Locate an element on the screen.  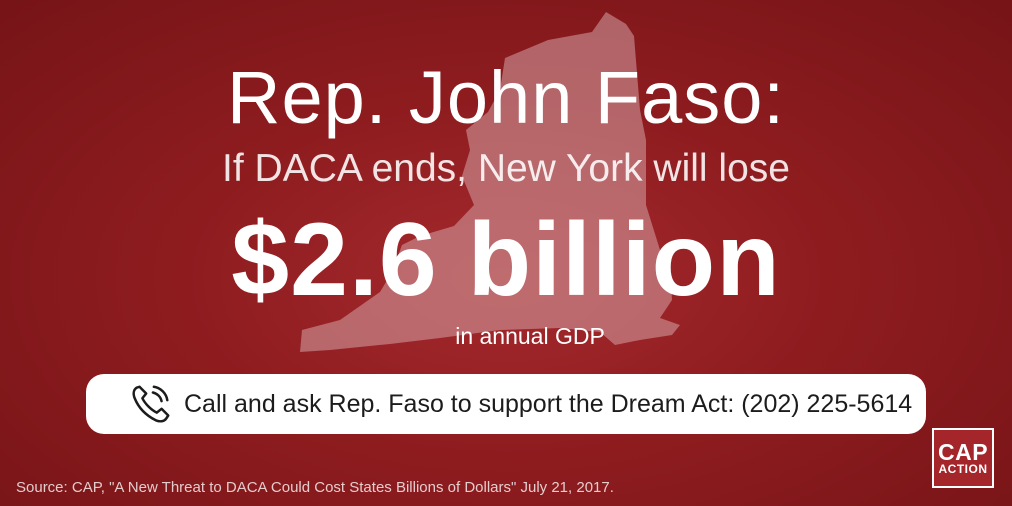
cap-action-logo: CAP ACTION is located at coordinates (963, 458).